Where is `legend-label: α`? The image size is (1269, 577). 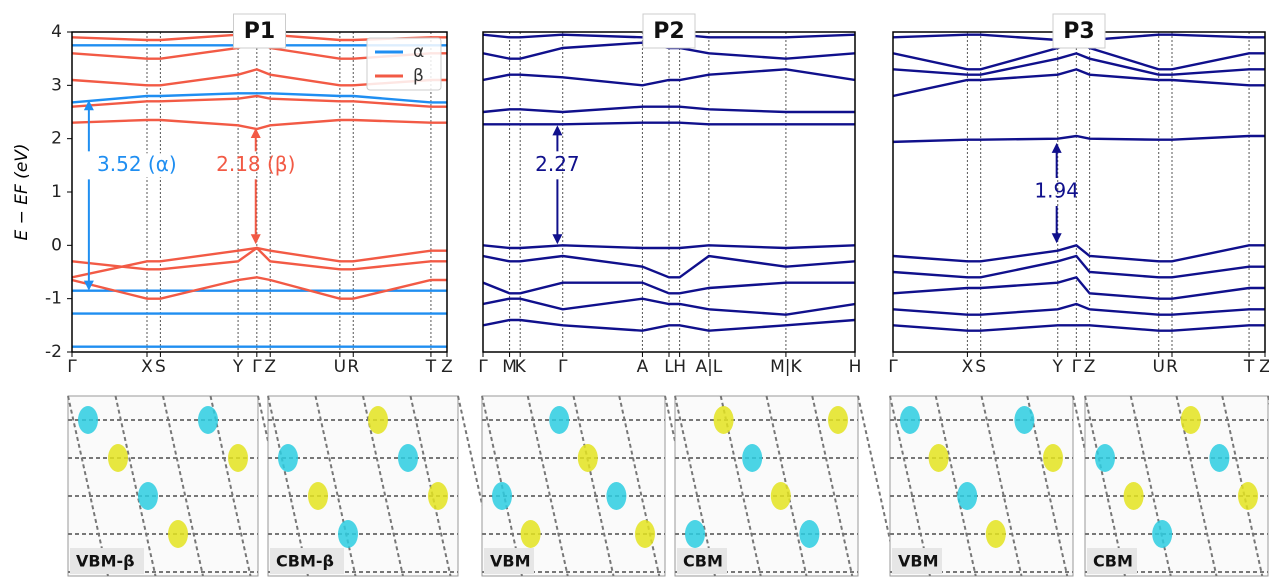
legend-label: α is located at coordinates (418, 52).